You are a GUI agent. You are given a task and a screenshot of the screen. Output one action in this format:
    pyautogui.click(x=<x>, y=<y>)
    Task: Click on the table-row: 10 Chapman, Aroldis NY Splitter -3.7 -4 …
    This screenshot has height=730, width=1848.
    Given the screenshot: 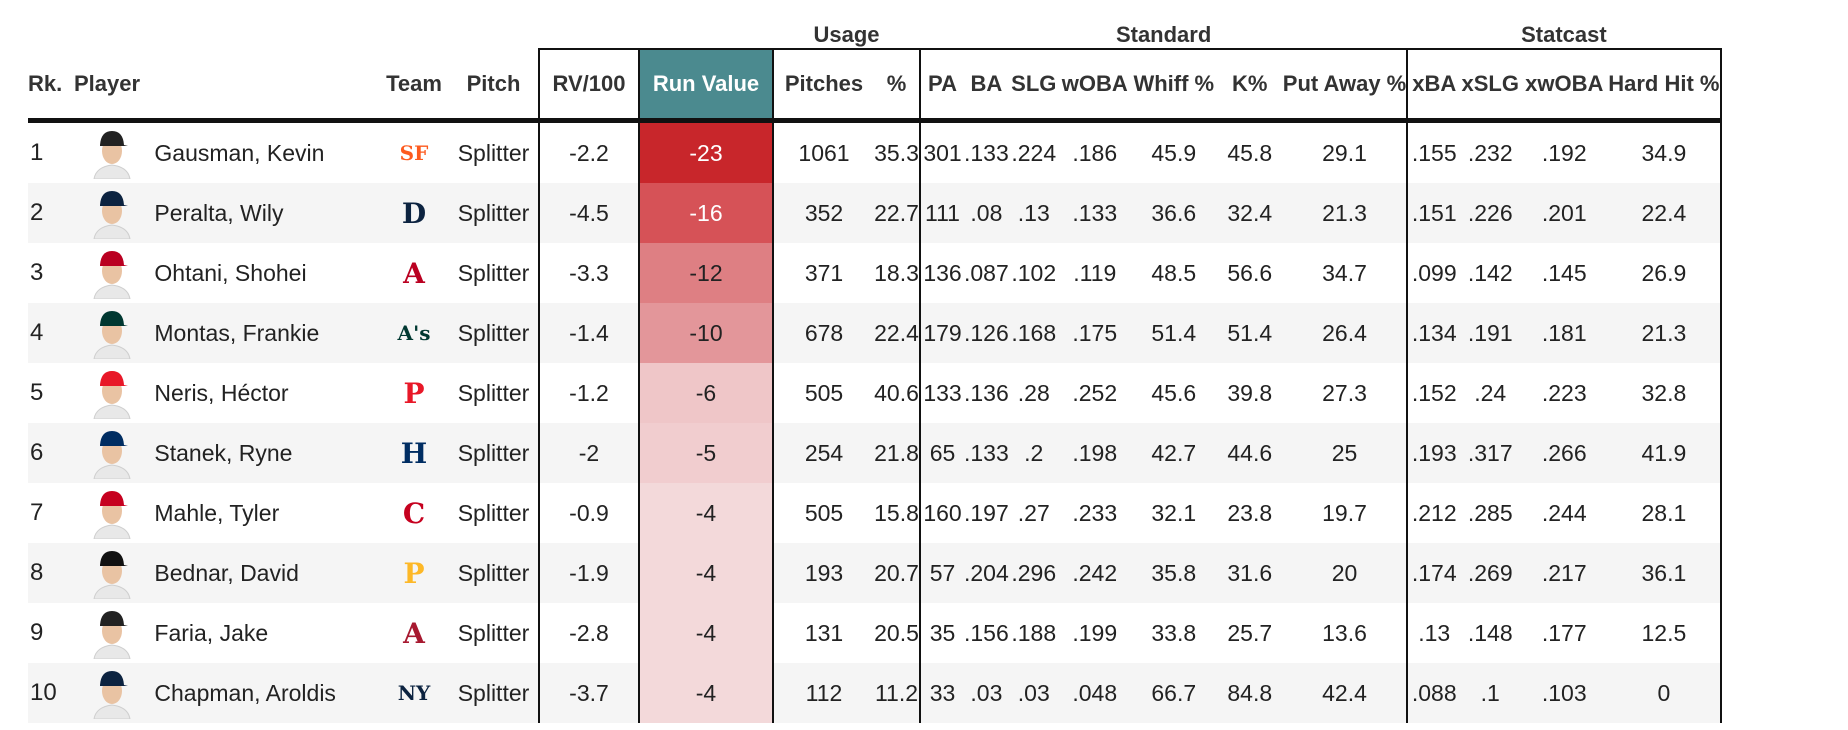 What is the action you would take?
    pyautogui.click(x=875, y=693)
    